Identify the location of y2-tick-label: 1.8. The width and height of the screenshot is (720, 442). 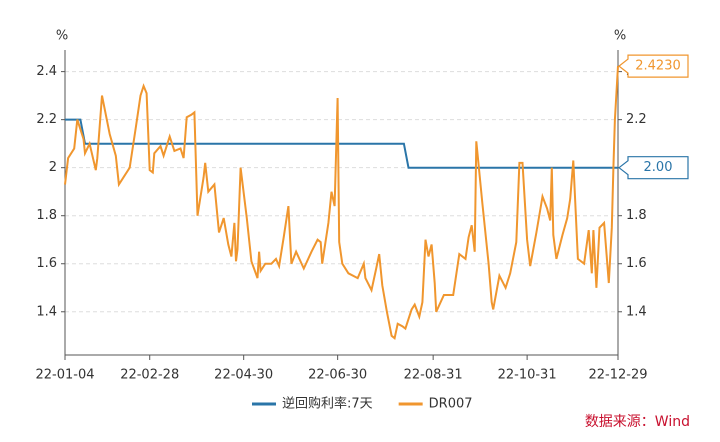
(636, 215).